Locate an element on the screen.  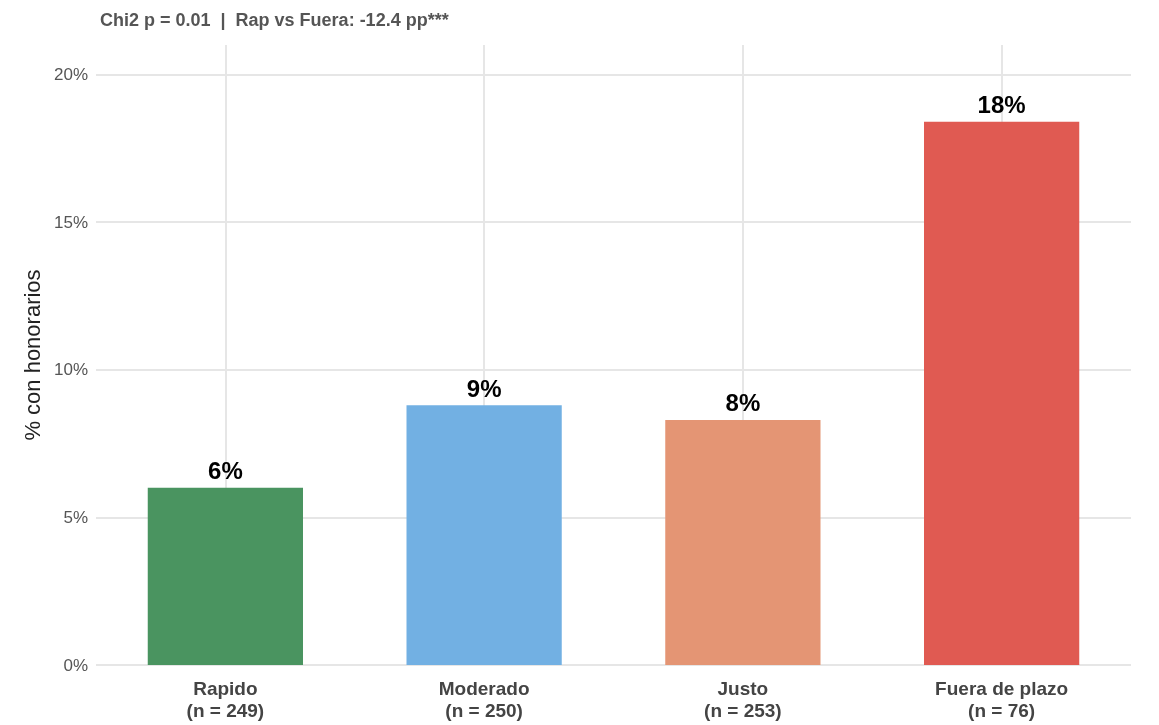
y-tick-label: 0% is located at coordinates (75, 665).